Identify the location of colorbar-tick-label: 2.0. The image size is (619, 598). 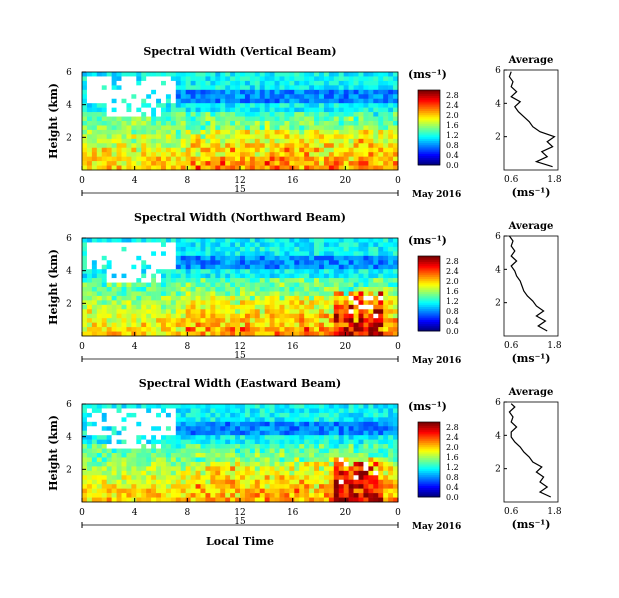
(452, 115).